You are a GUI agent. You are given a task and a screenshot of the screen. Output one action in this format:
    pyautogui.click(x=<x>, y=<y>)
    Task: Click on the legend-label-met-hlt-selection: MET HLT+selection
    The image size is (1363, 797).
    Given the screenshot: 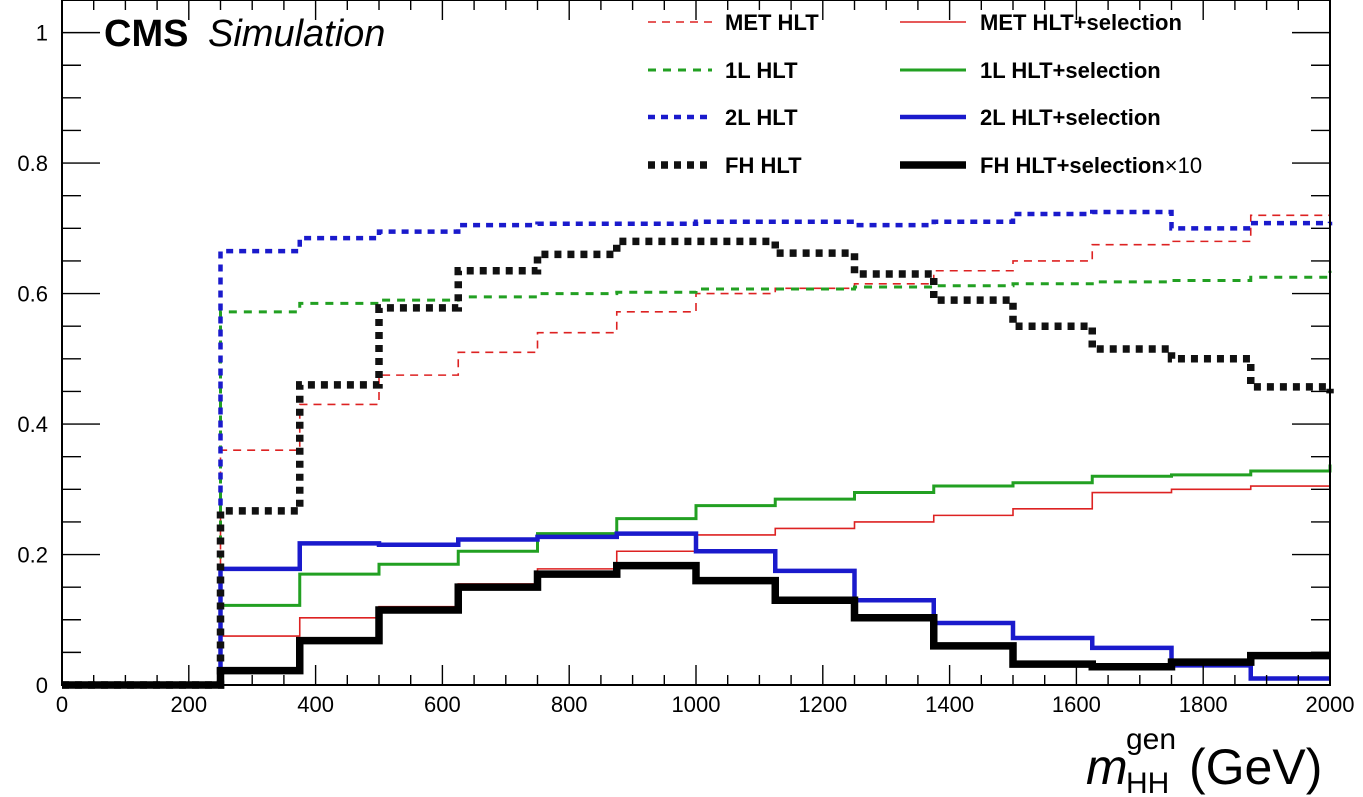 What is the action you would take?
    pyautogui.click(x=1081, y=22)
    